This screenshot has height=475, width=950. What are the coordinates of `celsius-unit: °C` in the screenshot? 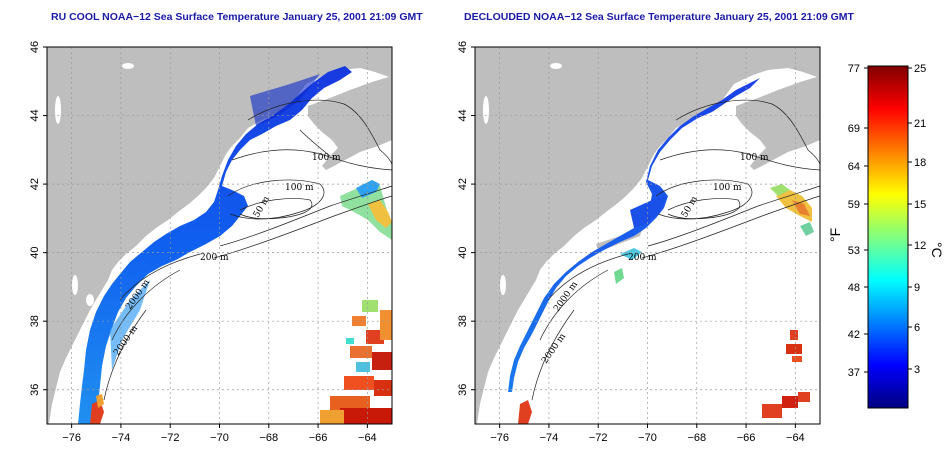 It's located at (937, 250).